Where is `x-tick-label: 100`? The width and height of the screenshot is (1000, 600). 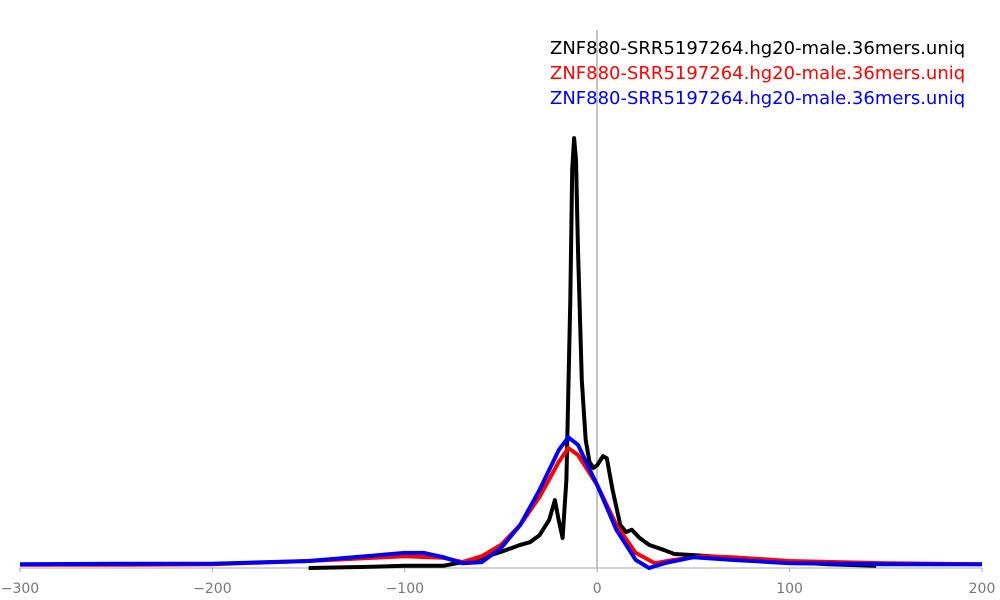
x-tick-label: 100 is located at coordinates (789, 589).